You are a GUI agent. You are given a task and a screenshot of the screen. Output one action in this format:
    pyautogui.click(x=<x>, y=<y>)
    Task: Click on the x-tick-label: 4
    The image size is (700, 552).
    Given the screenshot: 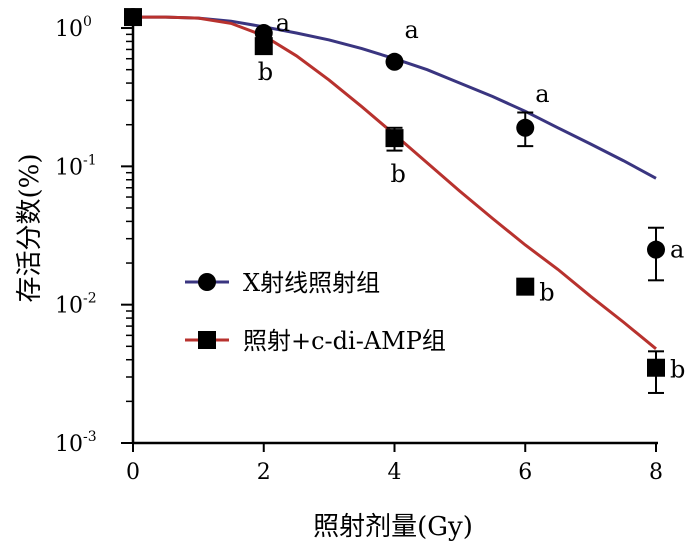 What is the action you would take?
    pyautogui.click(x=395, y=472)
    